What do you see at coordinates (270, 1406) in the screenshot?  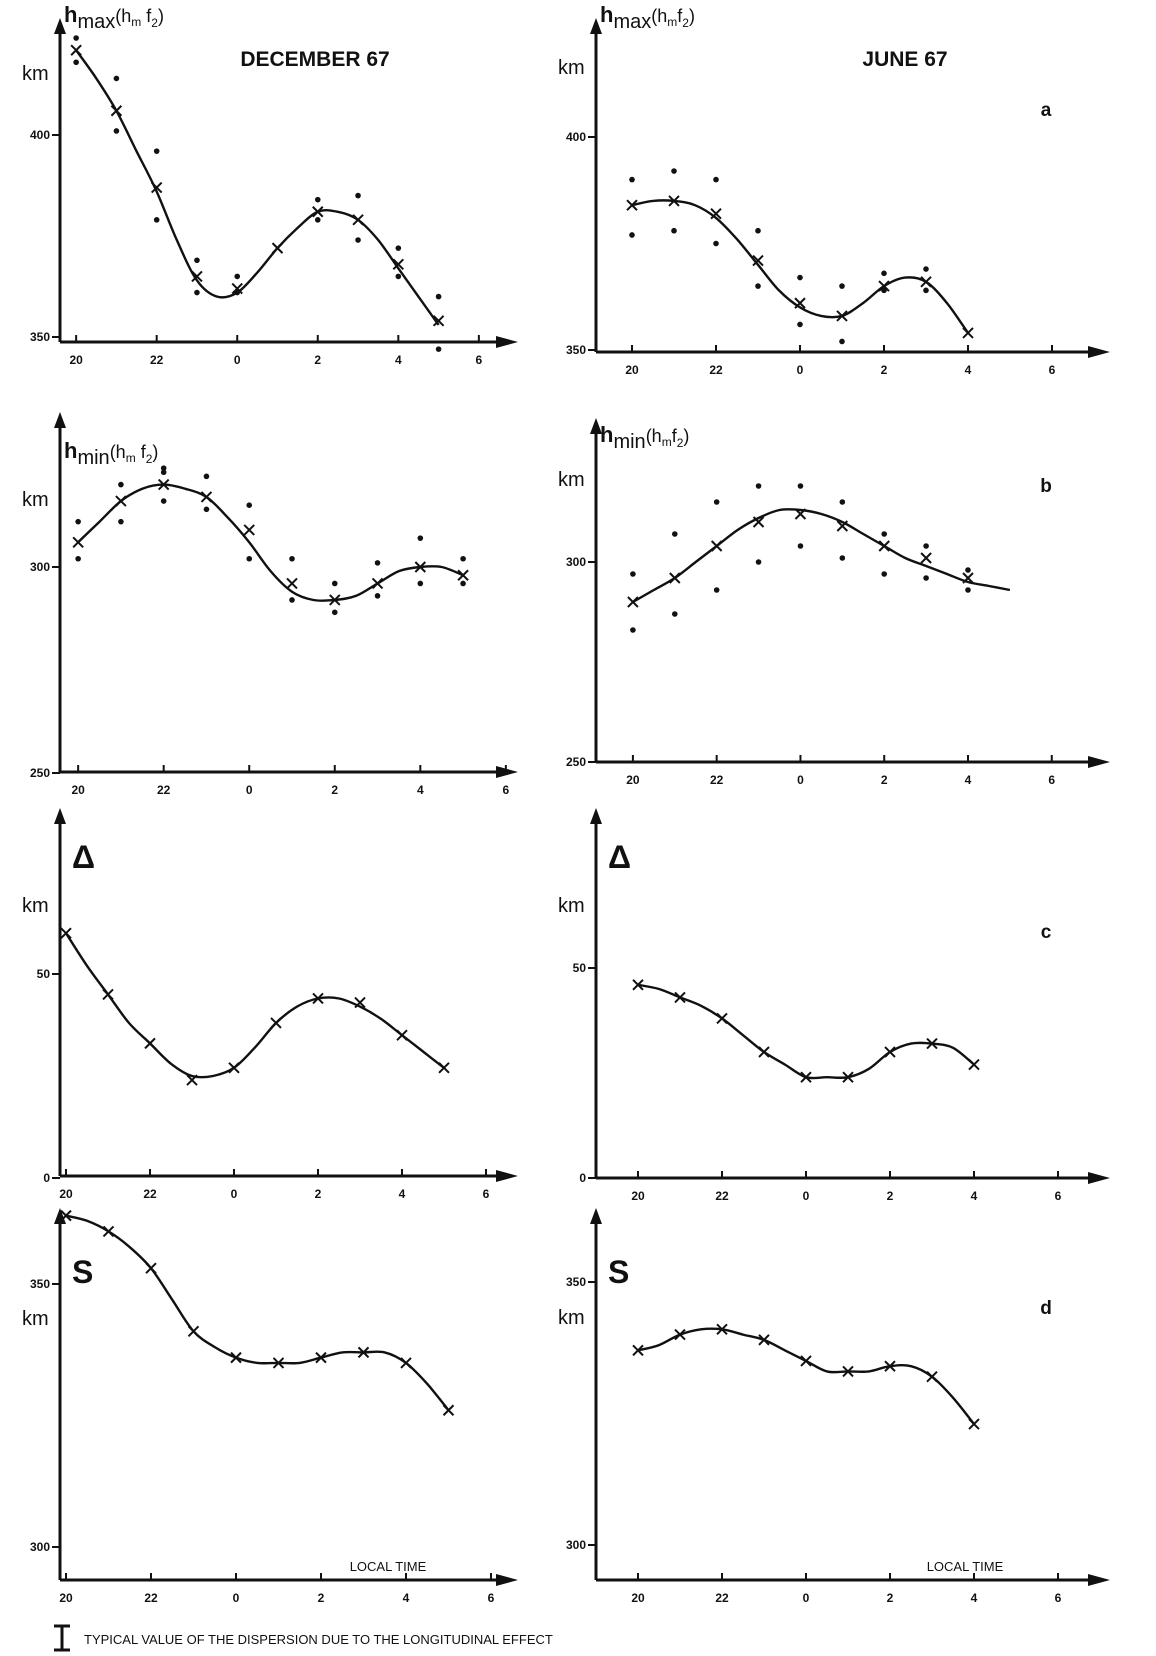 I see `chart-panel-dec-d: 20 22 0 2 4 6 350 300 Skm LOCAL TIME` at bounding box center [270, 1406].